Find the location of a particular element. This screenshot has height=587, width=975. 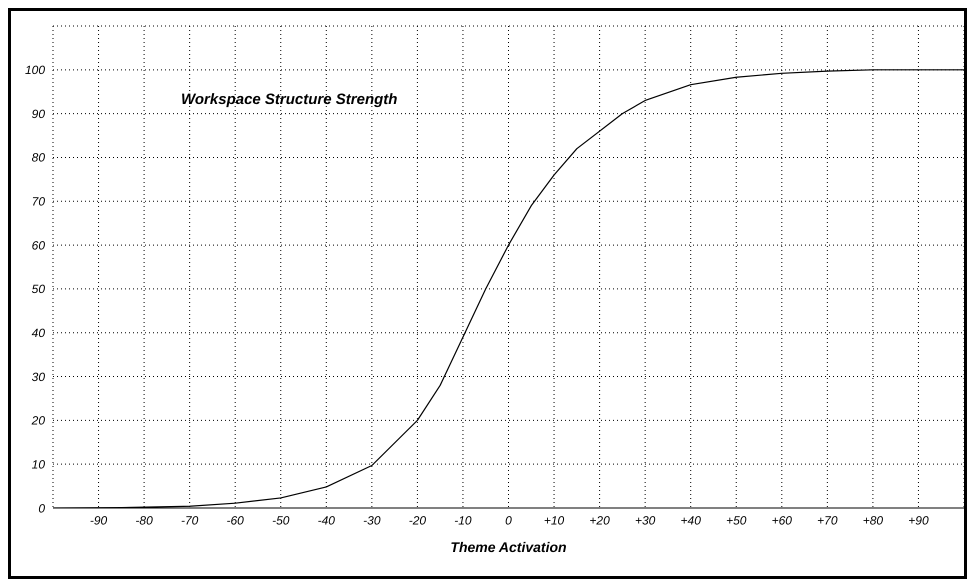

y-tick-label: 10 is located at coordinates (39, 464).